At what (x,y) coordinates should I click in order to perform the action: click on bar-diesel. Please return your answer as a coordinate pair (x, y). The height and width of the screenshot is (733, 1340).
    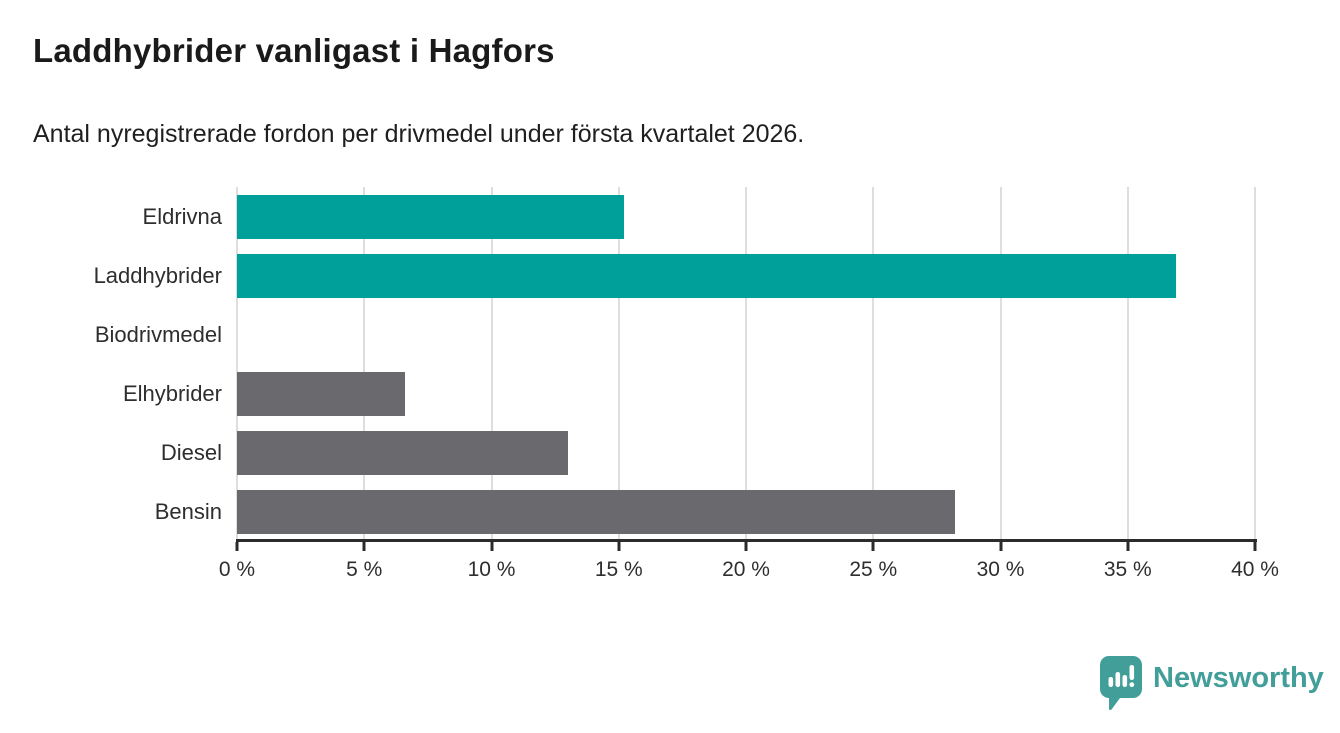
    Looking at the image, I should click on (402, 452).